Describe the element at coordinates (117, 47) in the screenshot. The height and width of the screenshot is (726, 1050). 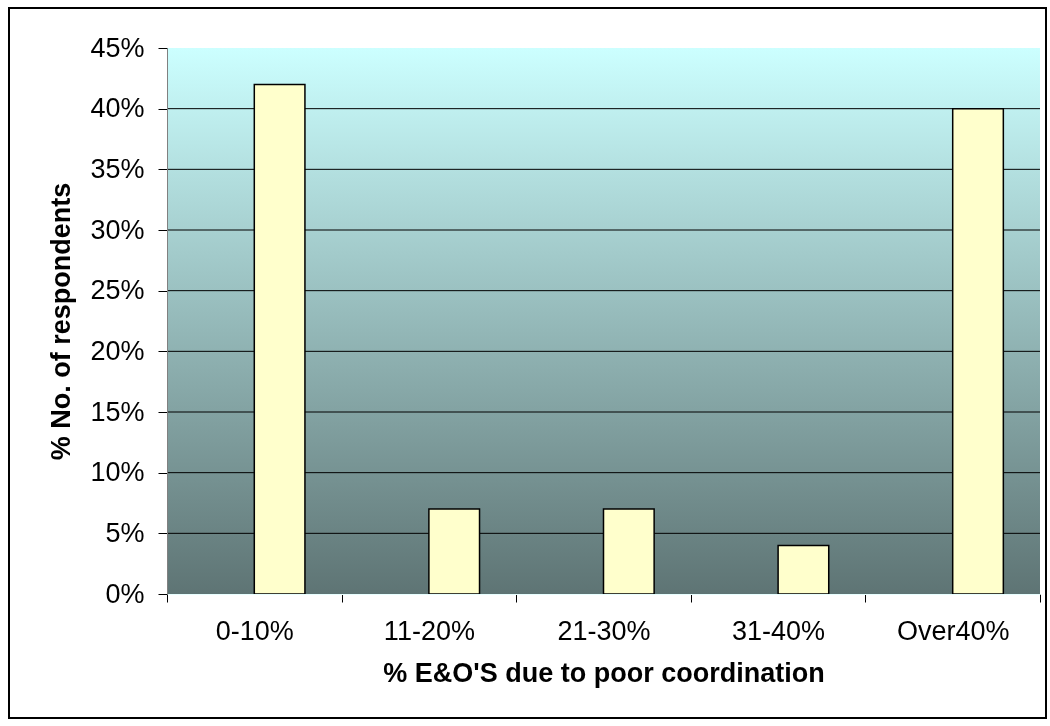
I see `y-tick-label: 45%` at that location.